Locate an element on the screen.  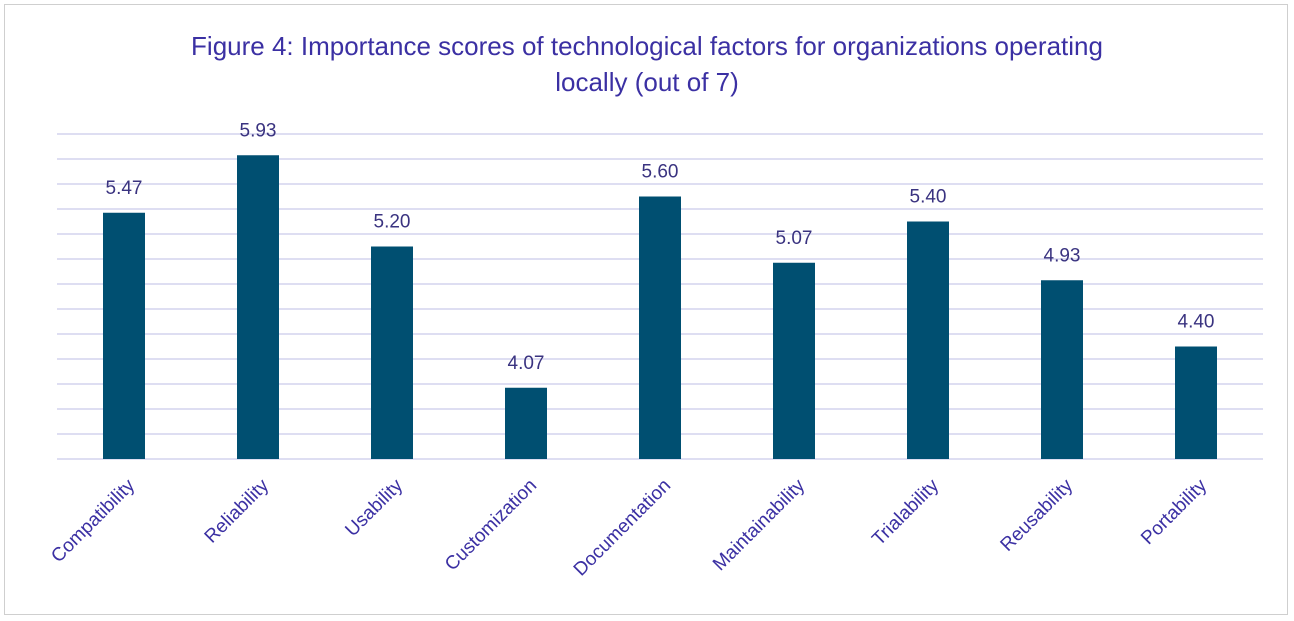
x-tick-label: Customization is located at coordinates (491, 525).